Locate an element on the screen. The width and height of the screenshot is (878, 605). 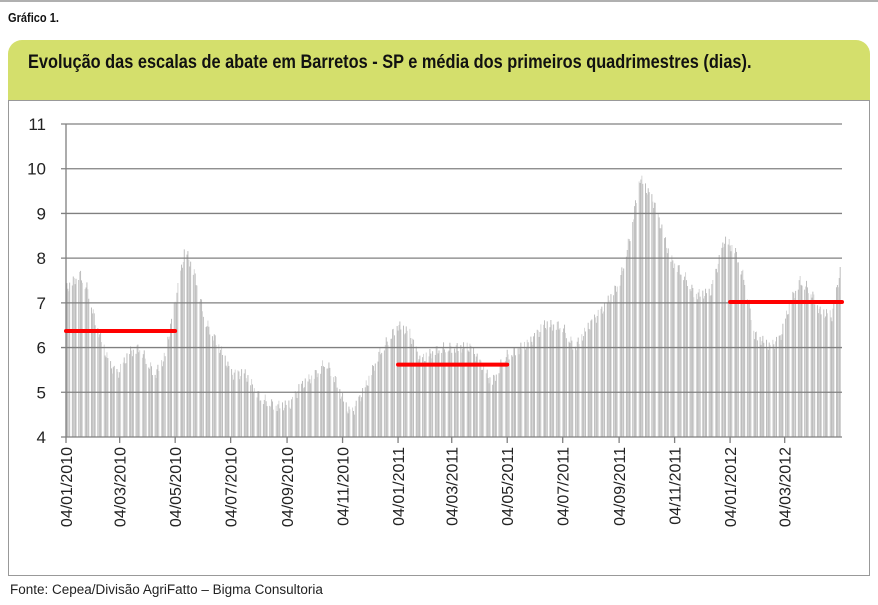
y-tick-label: 8 is located at coordinates (41, 258).